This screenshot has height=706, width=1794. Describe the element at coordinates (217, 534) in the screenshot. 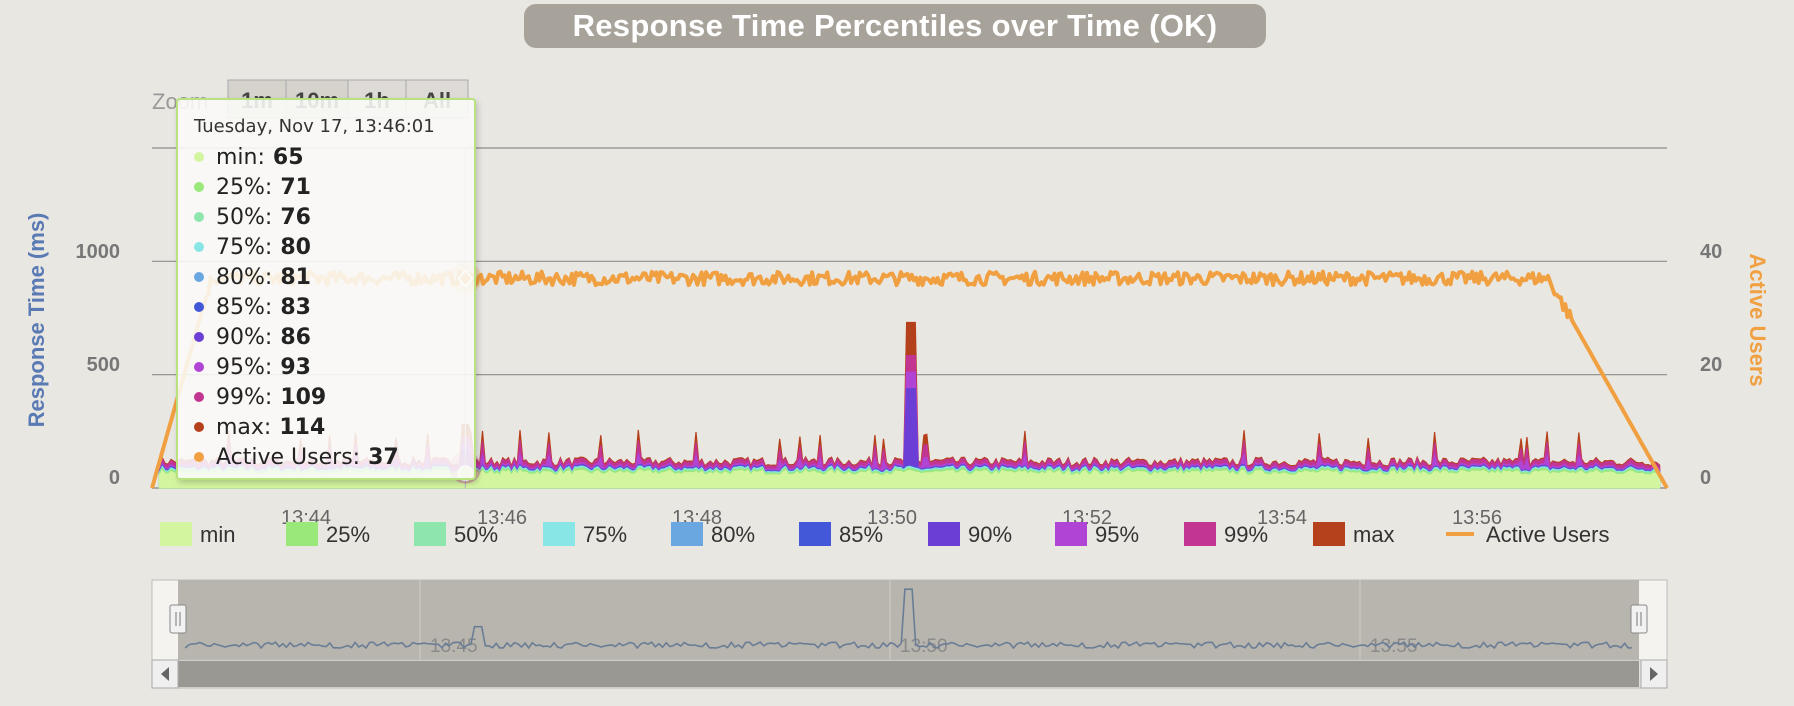

I see `legend-label-min: min` at that location.